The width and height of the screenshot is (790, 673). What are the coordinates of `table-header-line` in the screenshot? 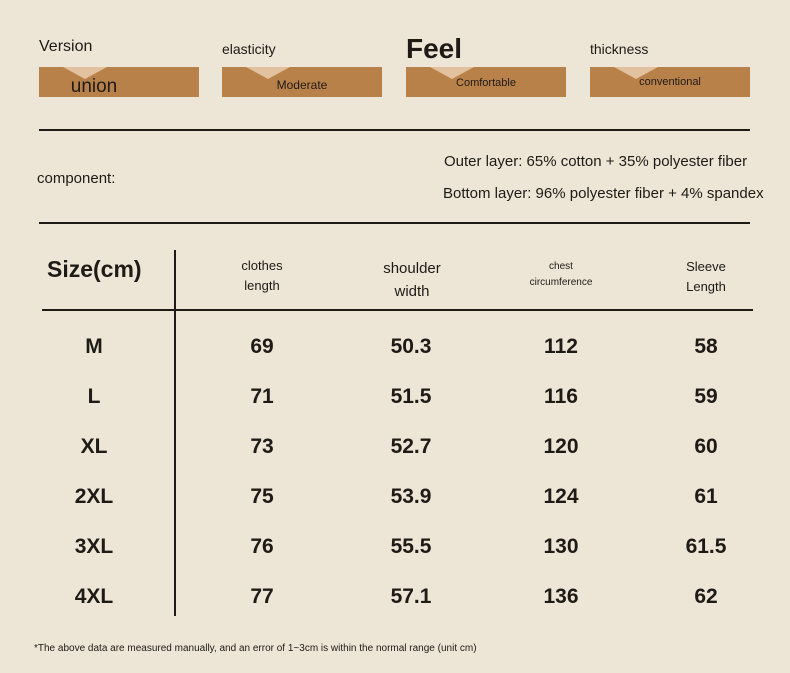 It's located at (397, 310).